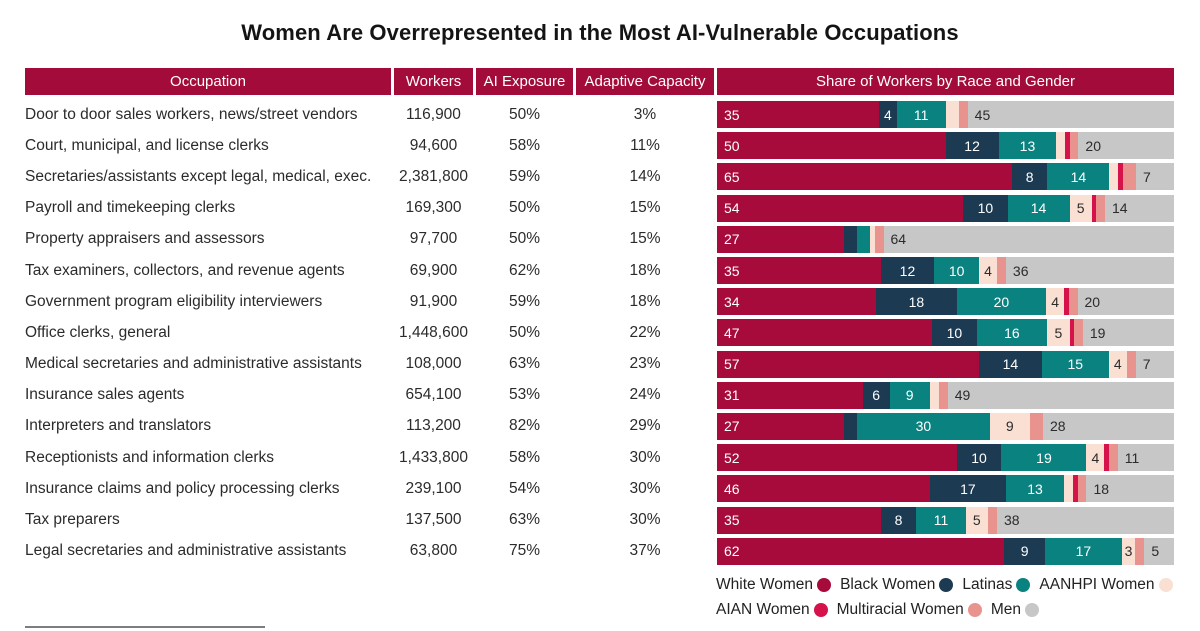  I want to click on bar-segment-latinas, so click(863, 239).